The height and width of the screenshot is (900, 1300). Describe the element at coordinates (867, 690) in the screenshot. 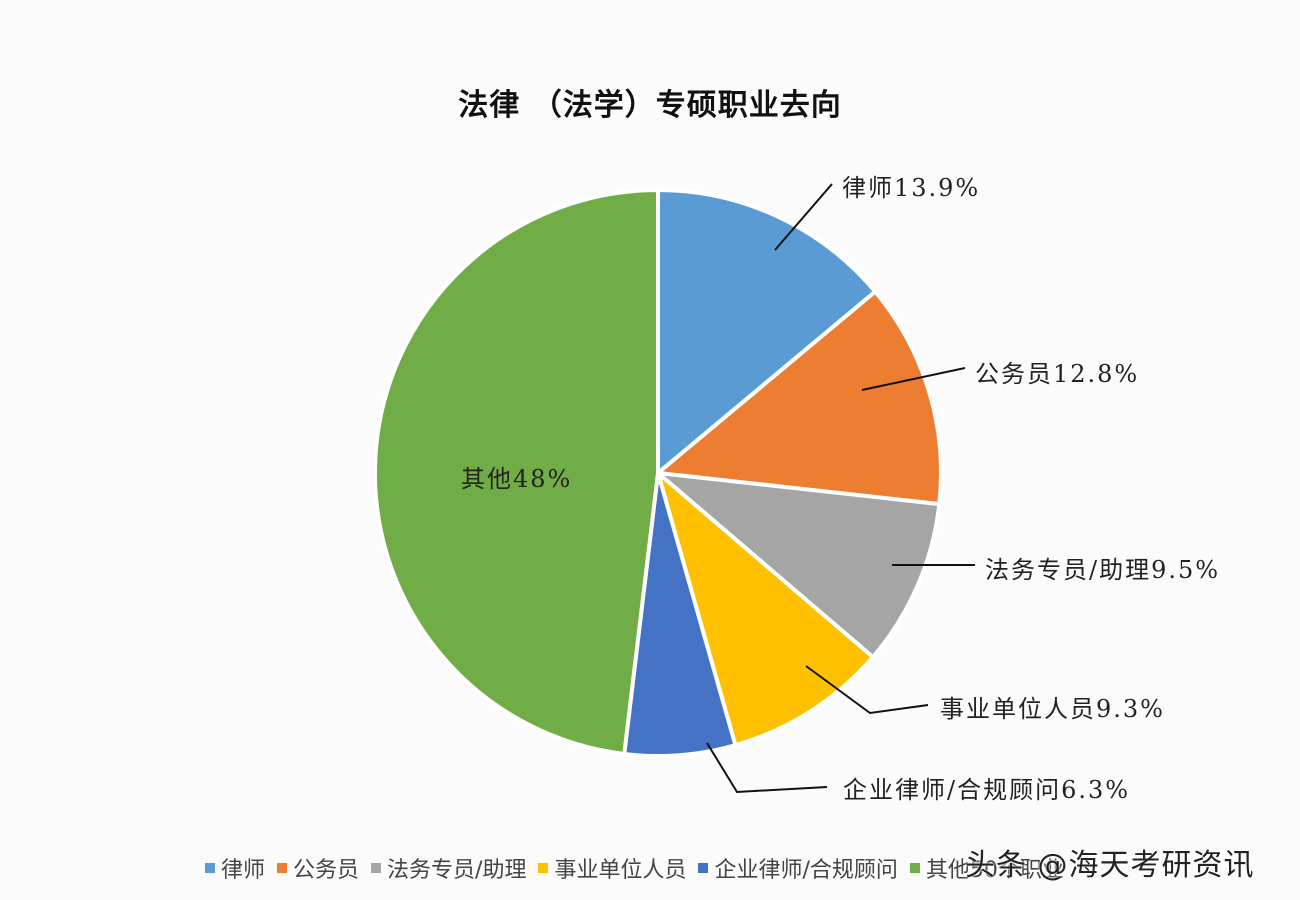

I see `leader-line-institution` at that location.